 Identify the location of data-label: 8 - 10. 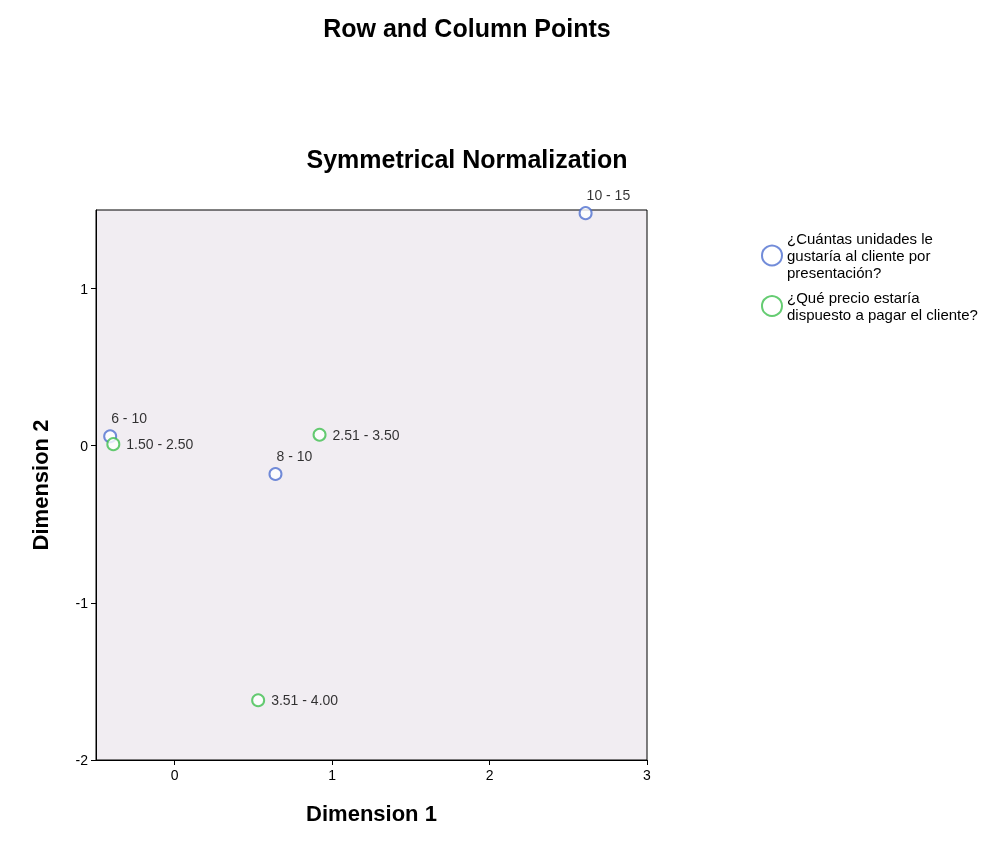
(294, 456).